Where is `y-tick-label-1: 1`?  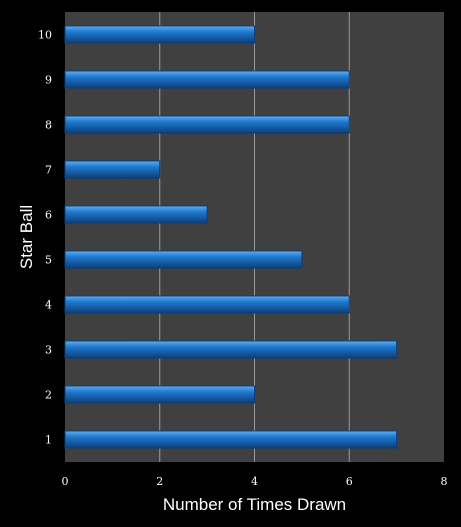
y-tick-label-1: 1 is located at coordinates (48, 440).